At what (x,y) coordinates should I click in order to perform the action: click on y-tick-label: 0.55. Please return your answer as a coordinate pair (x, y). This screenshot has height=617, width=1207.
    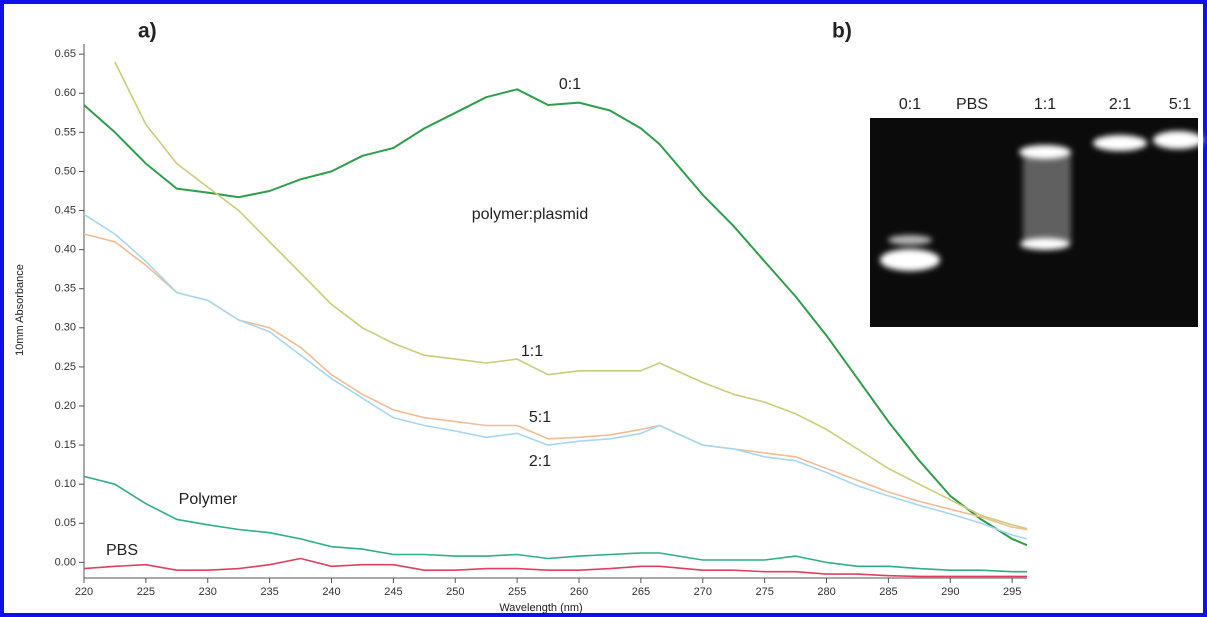
    Looking at the image, I should click on (65, 132).